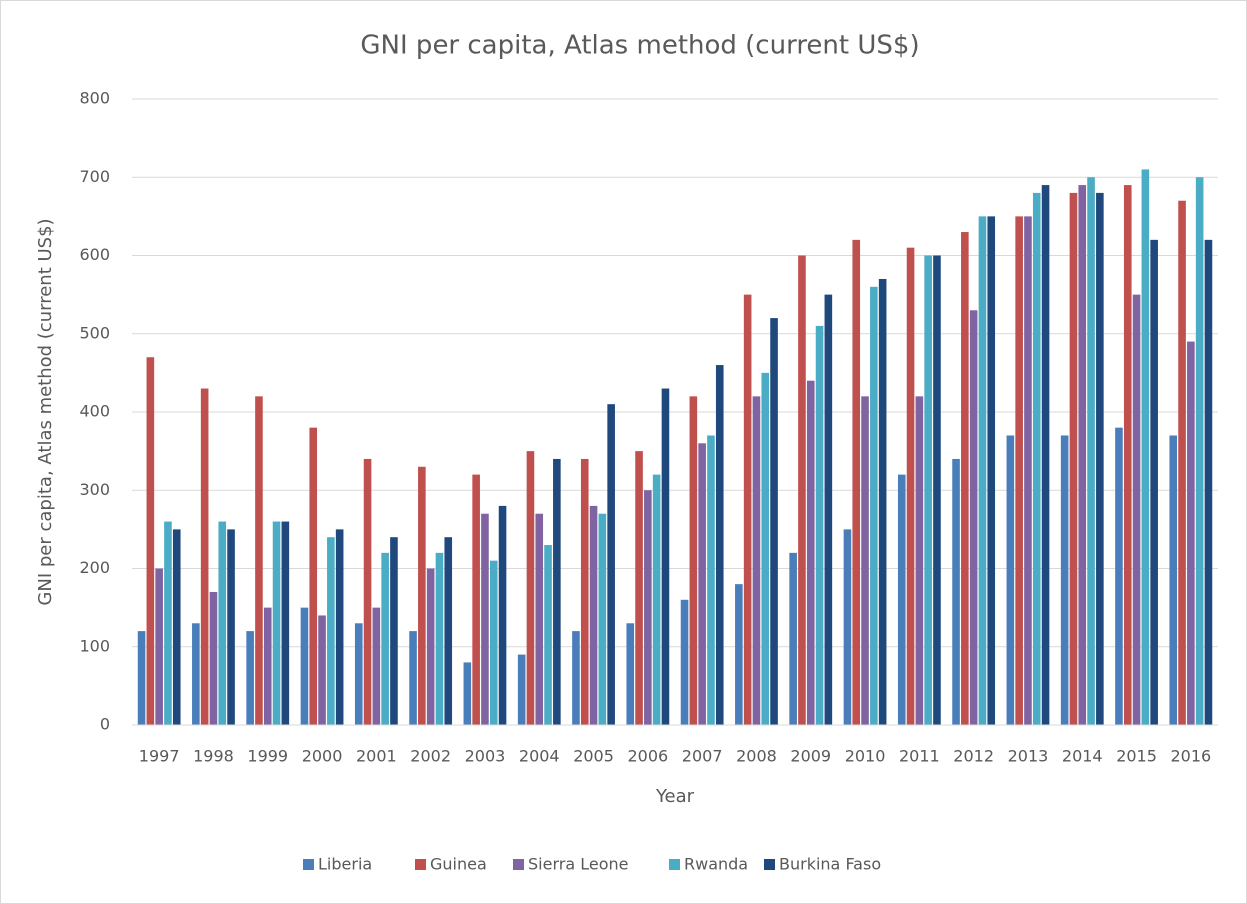 Image resolution: width=1247 pixels, height=904 pixels. I want to click on x-tick-label: 2009, so click(810, 756).